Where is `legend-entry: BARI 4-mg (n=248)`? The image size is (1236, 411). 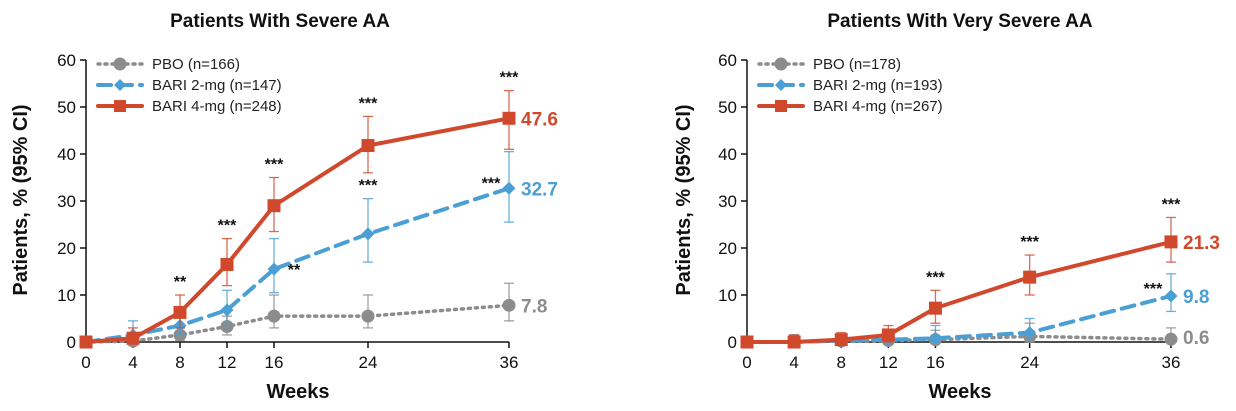 legend-entry: BARI 4-mg (n=248) is located at coordinates (189, 106).